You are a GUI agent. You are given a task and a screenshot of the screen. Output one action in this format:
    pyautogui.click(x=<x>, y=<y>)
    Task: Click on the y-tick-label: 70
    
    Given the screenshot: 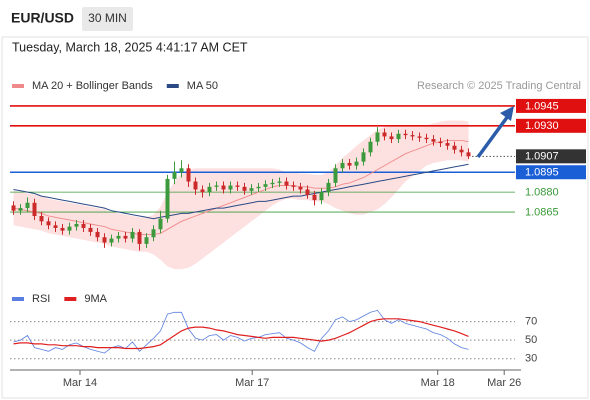 What is the action you would take?
    pyautogui.click(x=531, y=321)
    